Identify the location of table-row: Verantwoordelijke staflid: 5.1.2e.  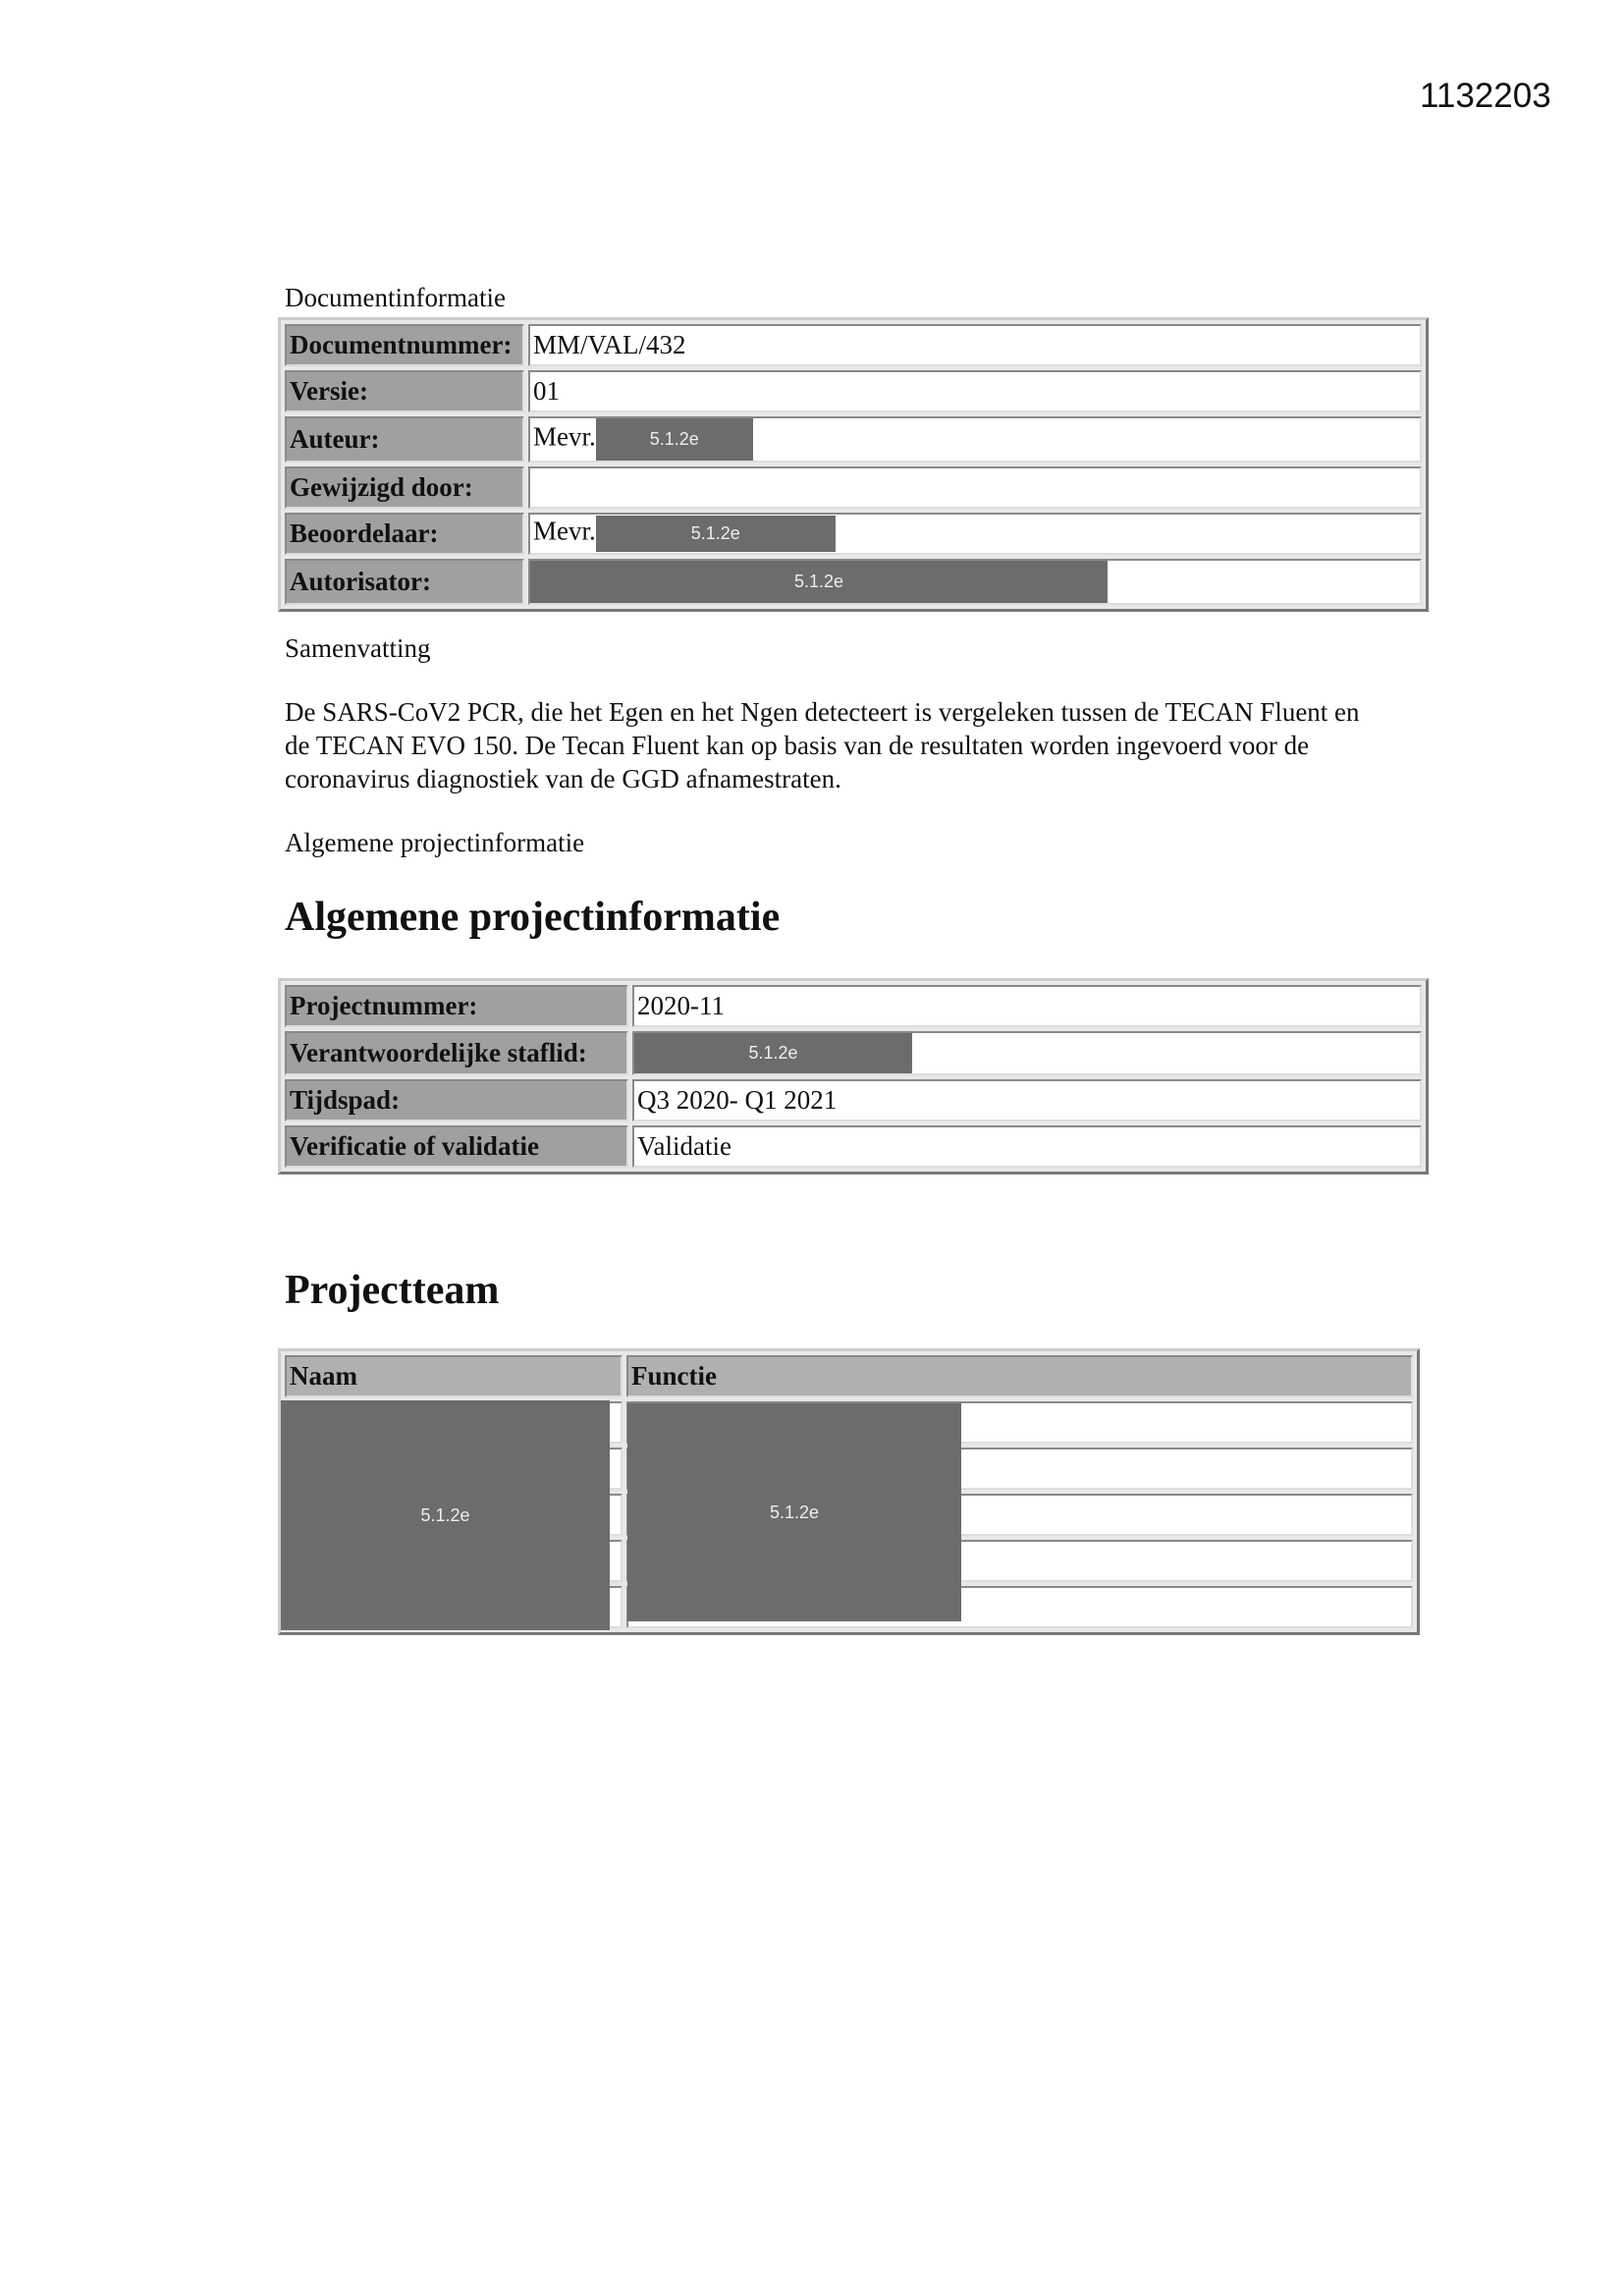
(853, 1053).